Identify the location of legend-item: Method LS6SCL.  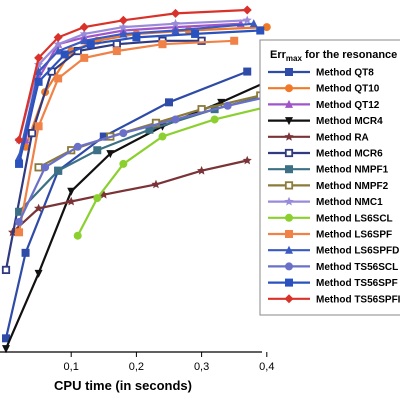
(330, 218).